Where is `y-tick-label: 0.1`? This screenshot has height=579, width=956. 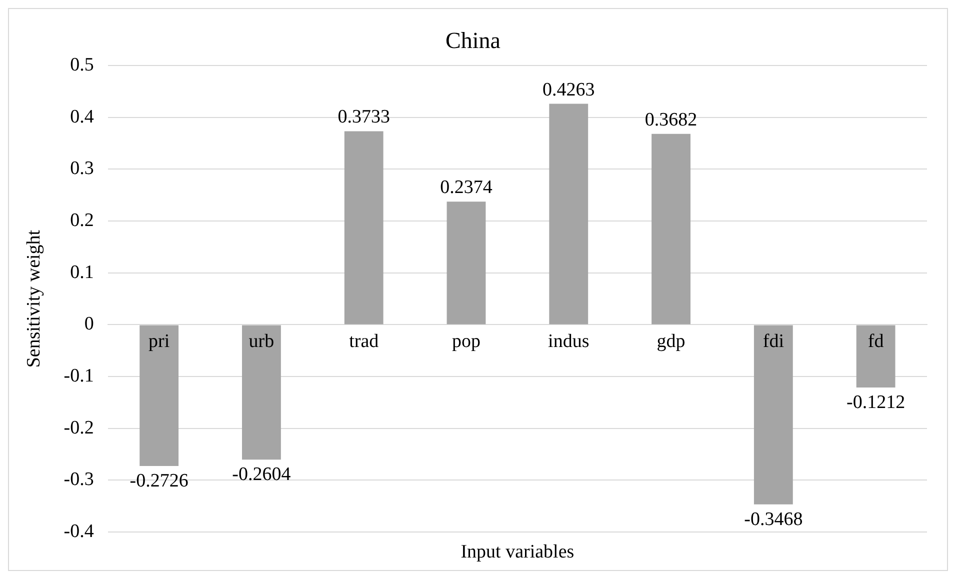 y-tick-label: 0.1 is located at coordinates (82, 272).